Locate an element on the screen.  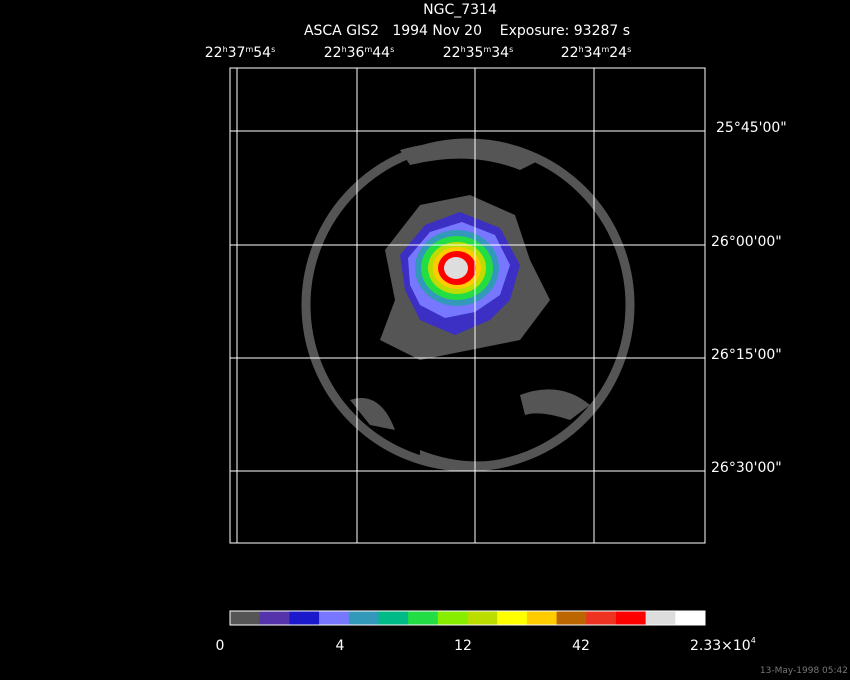
colorbar is located at coordinates (468, 618).